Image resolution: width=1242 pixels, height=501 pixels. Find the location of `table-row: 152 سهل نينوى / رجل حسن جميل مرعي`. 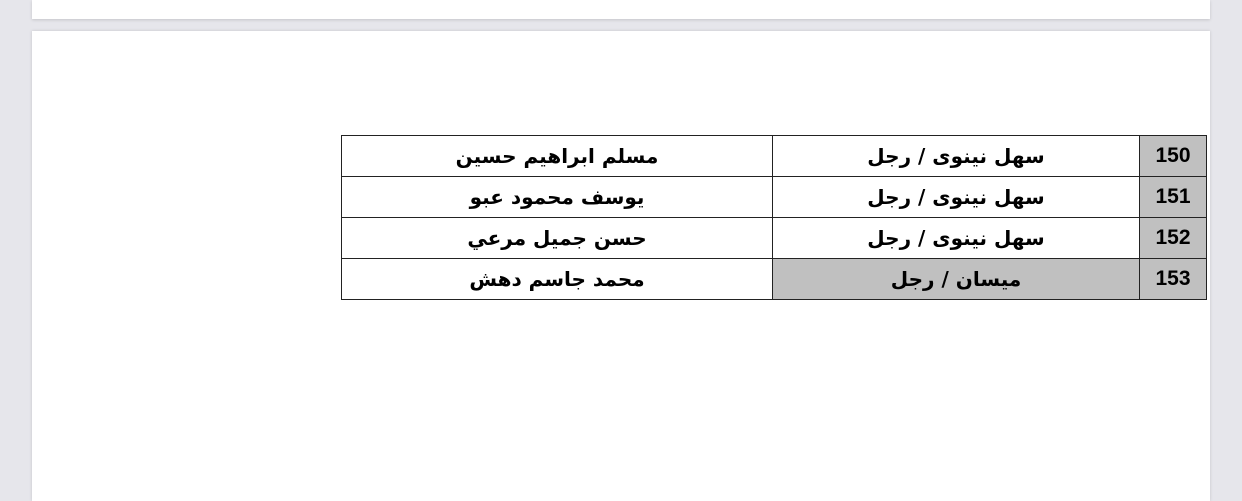

table-row: 152 سهل نينوى / رجل حسن جميل مرعي is located at coordinates (774, 238).